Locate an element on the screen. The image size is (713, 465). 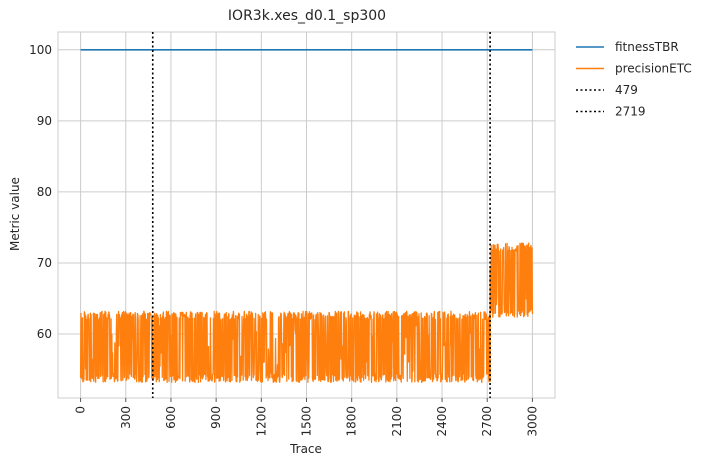
x-tick-label: 600 is located at coordinates (171, 417).